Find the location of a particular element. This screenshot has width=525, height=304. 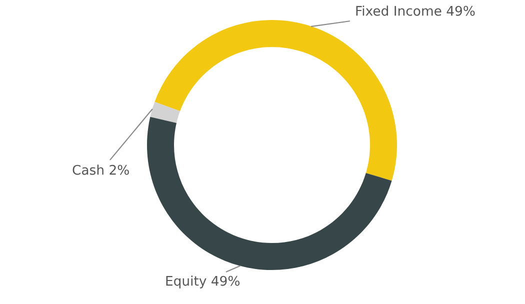

slice-label: Equity 49% is located at coordinates (203, 282).